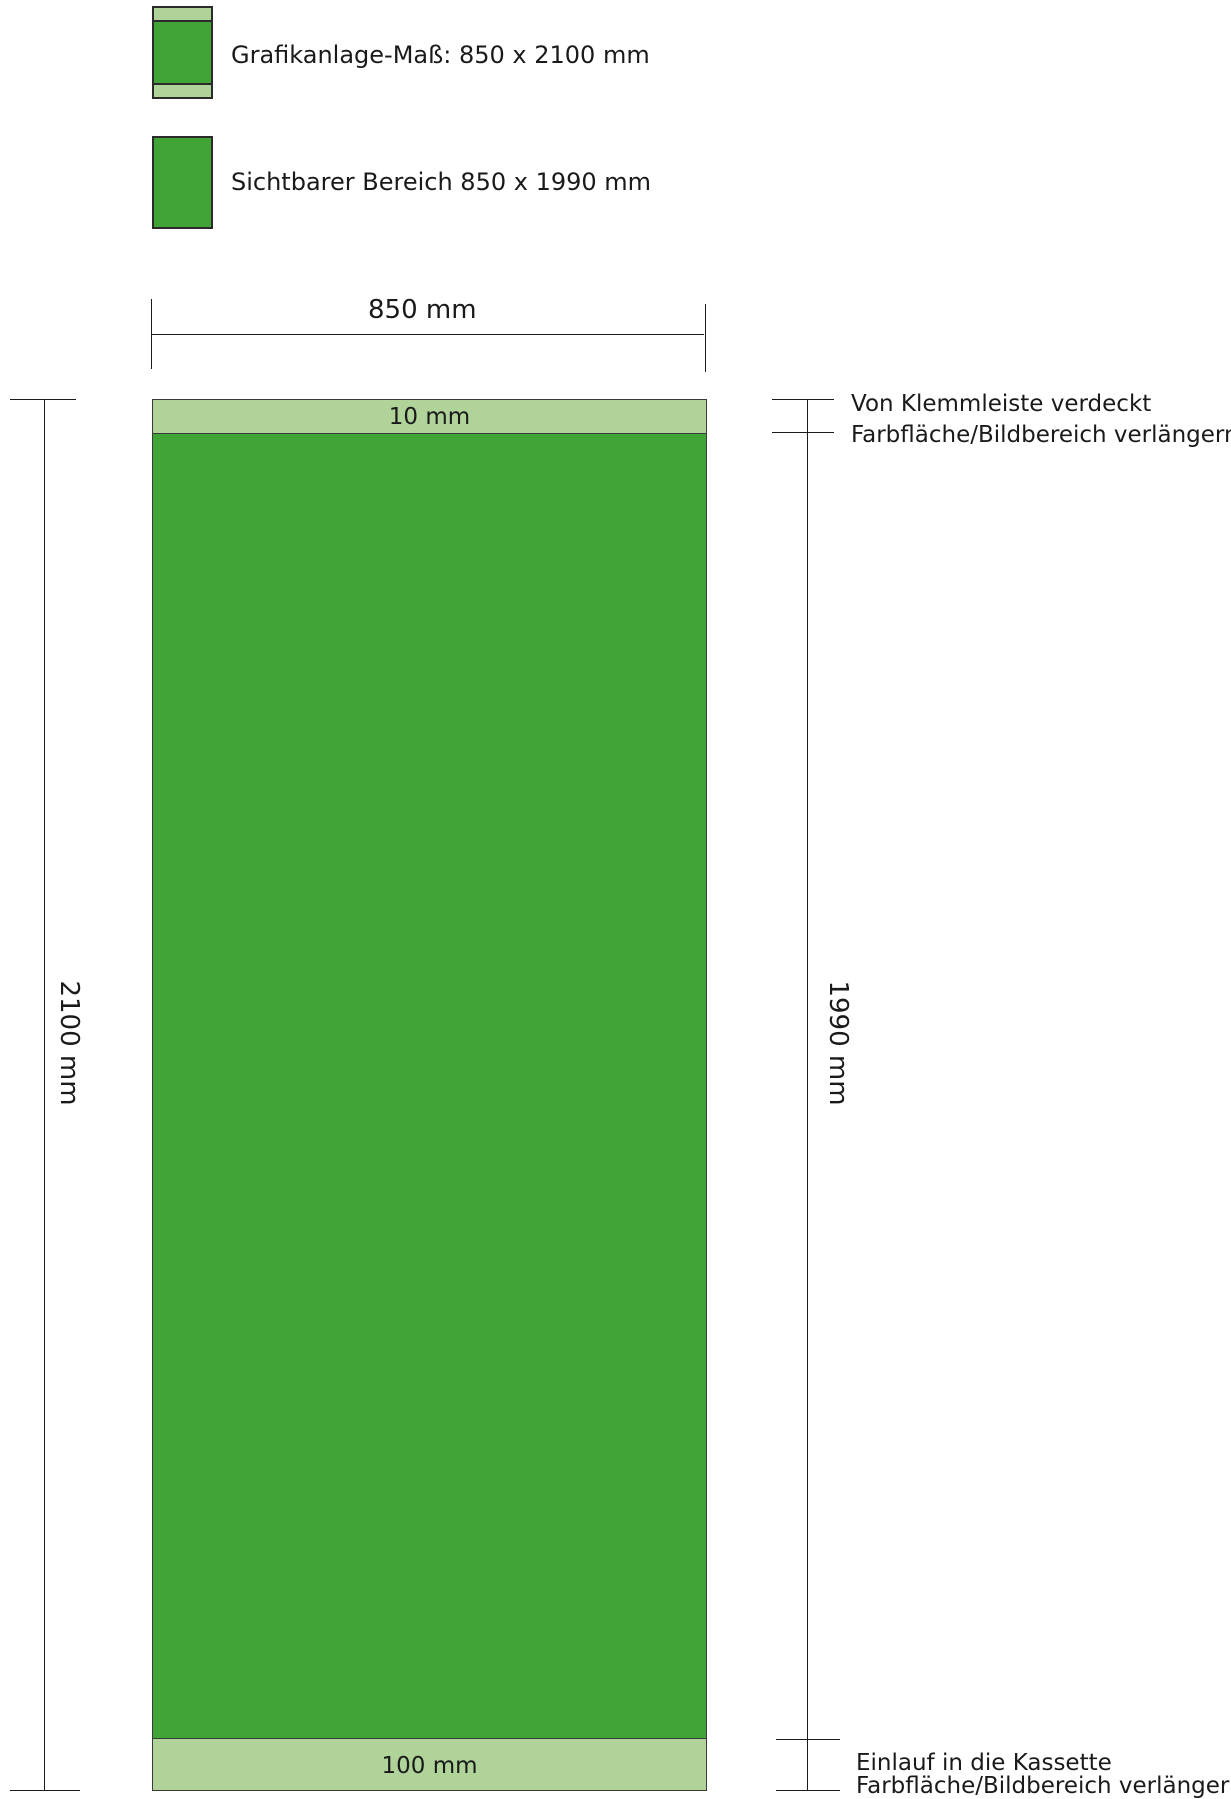  I want to click on total-height-label: 2100 mm, so click(69, 1043).